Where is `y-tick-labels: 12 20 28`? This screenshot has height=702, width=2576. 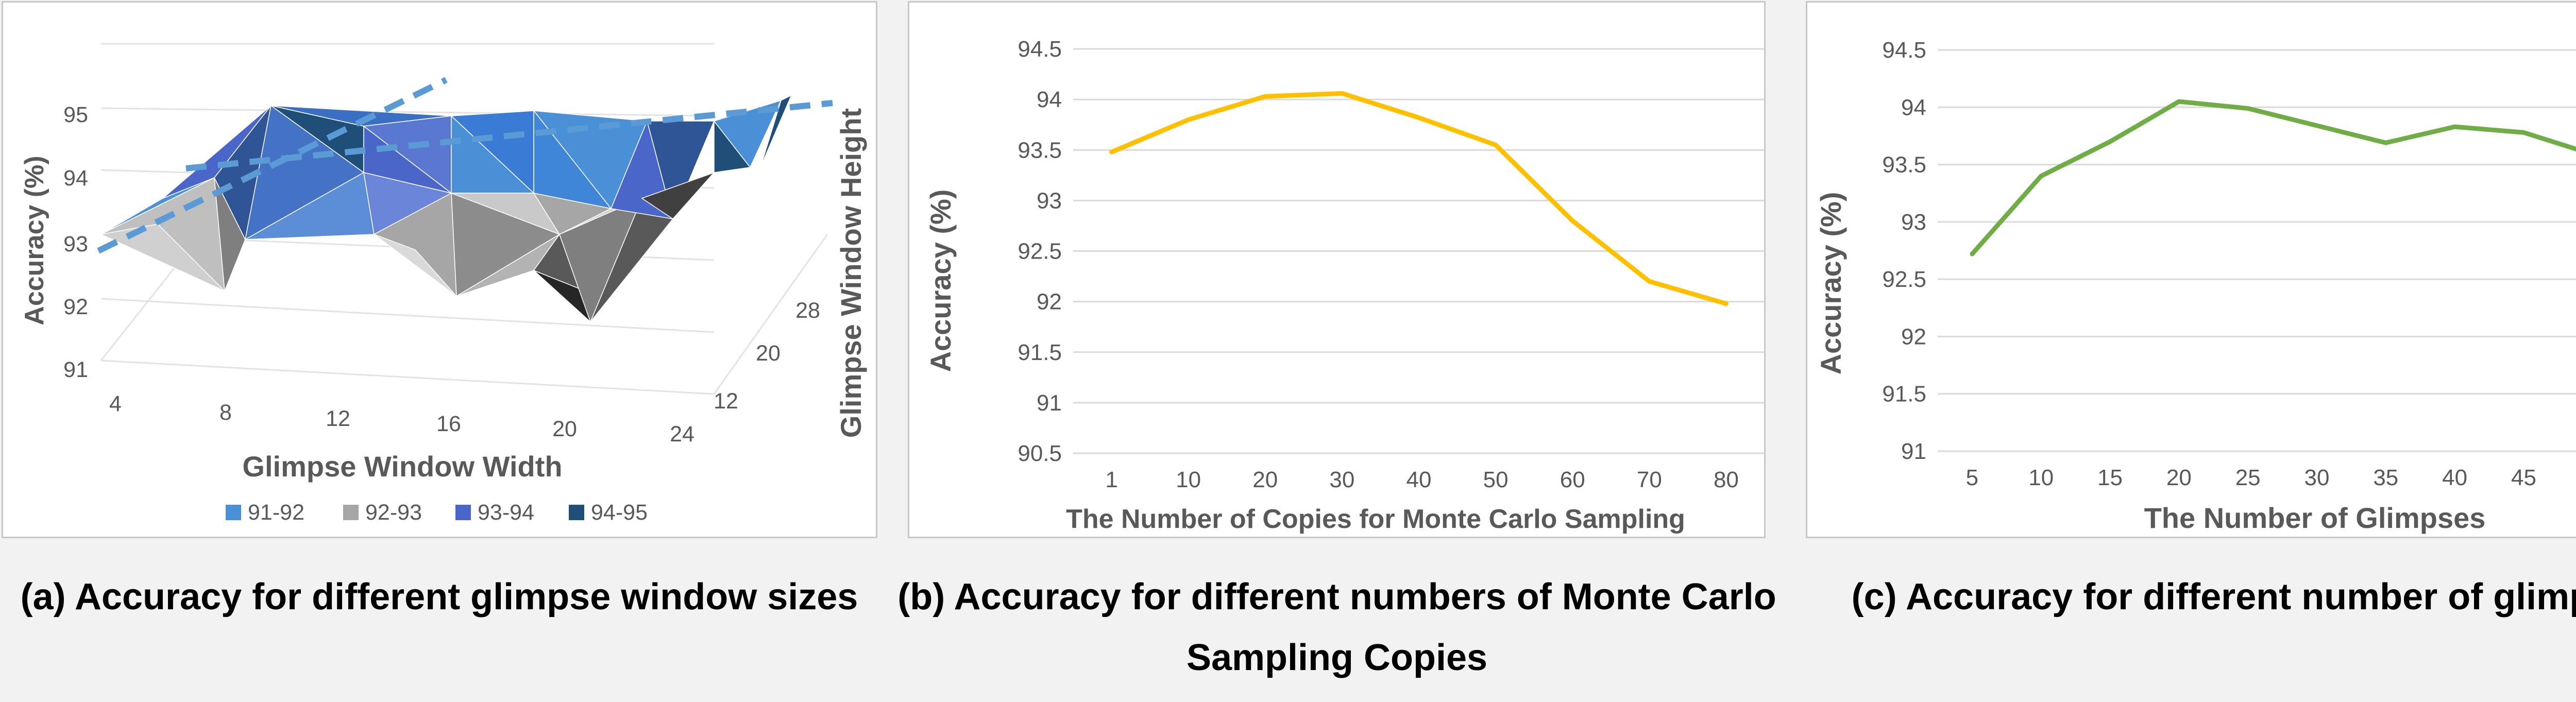
y-tick-labels: 12 20 28 is located at coordinates (767, 356).